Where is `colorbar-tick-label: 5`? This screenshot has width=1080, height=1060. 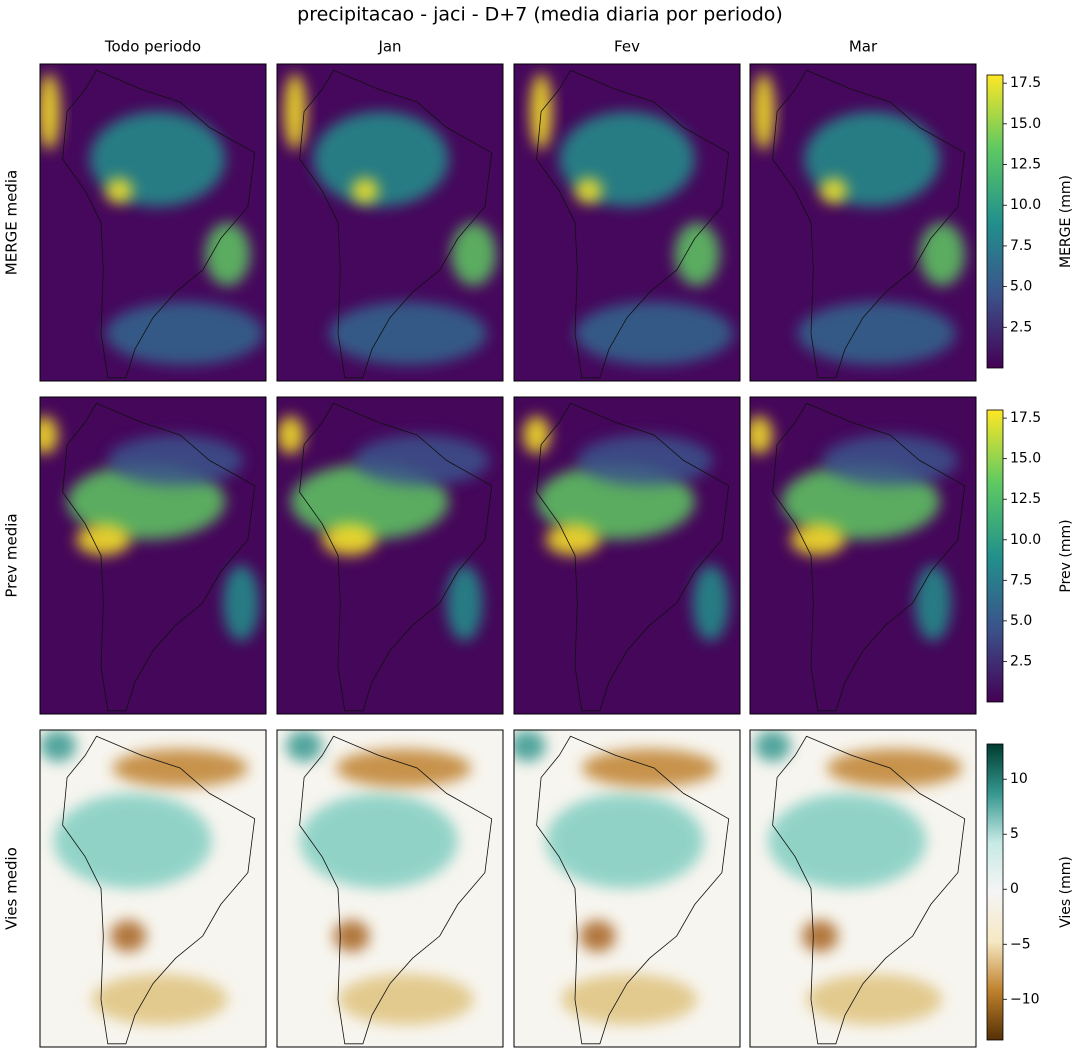 colorbar-tick-label: 5 is located at coordinates (1014, 834).